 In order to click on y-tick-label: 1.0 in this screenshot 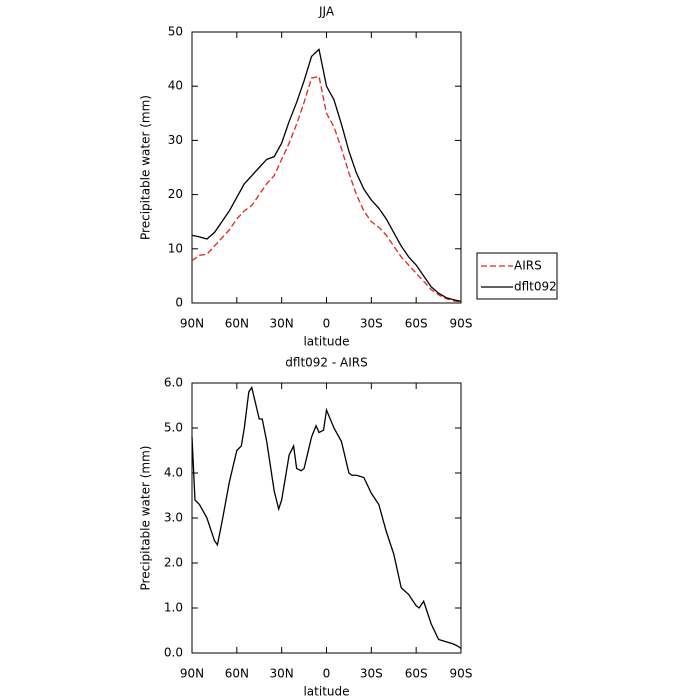, I will do `click(173, 608)`.